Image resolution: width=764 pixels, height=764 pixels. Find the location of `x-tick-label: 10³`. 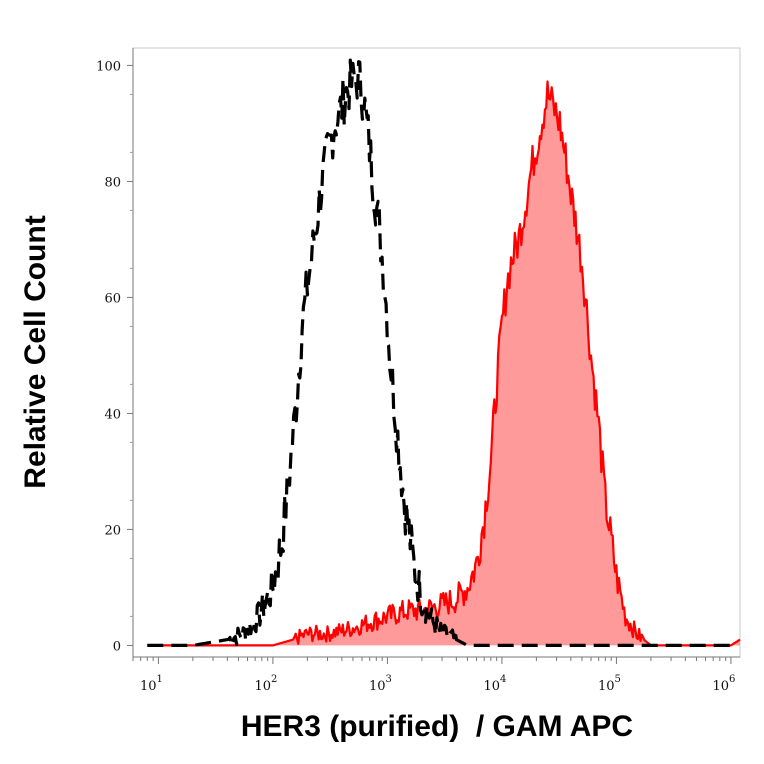

x-tick-label: 10³ is located at coordinates (380, 684).